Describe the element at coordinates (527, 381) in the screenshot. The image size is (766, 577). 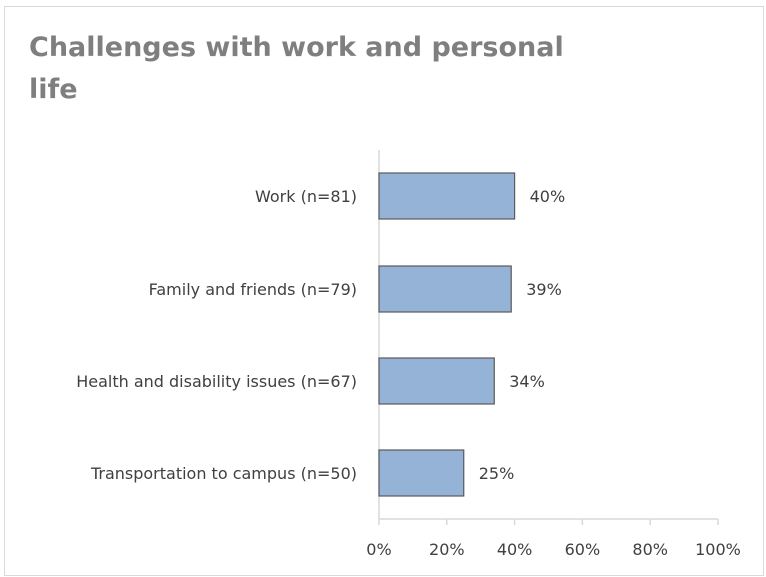
I see `data-label: 34%` at that location.